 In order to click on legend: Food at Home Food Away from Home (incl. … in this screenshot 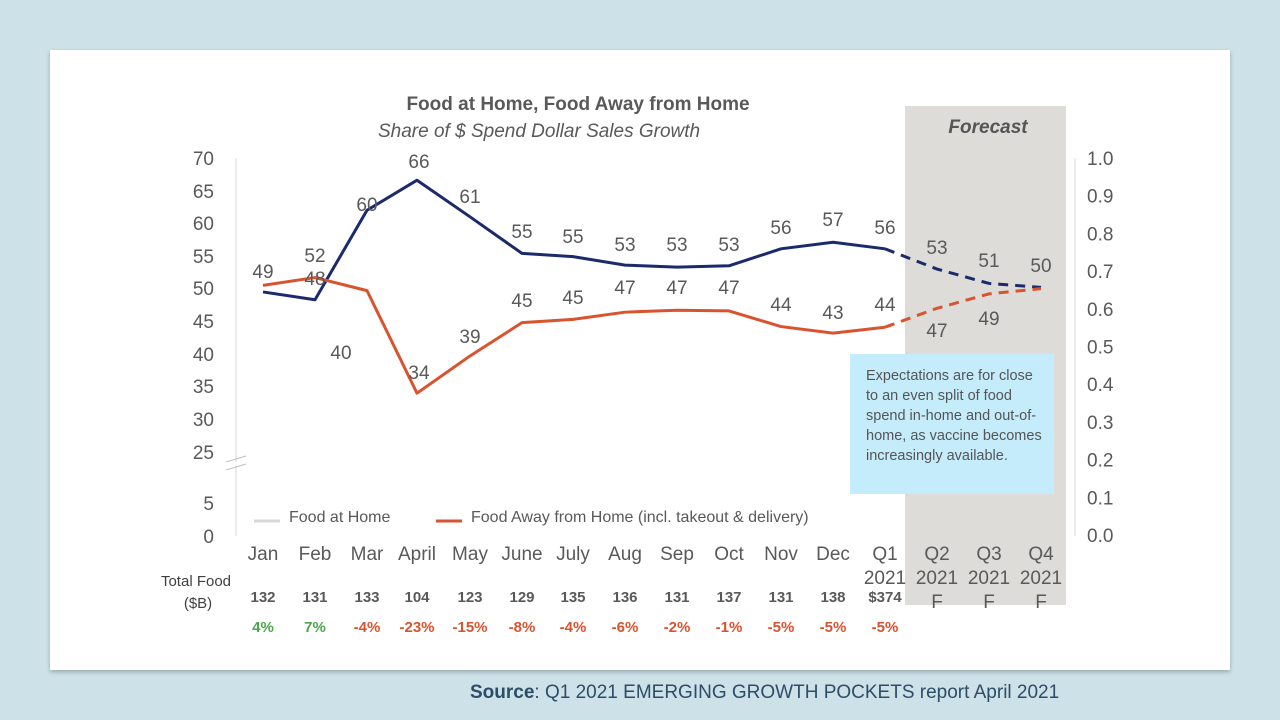, I will do `click(531, 517)`.